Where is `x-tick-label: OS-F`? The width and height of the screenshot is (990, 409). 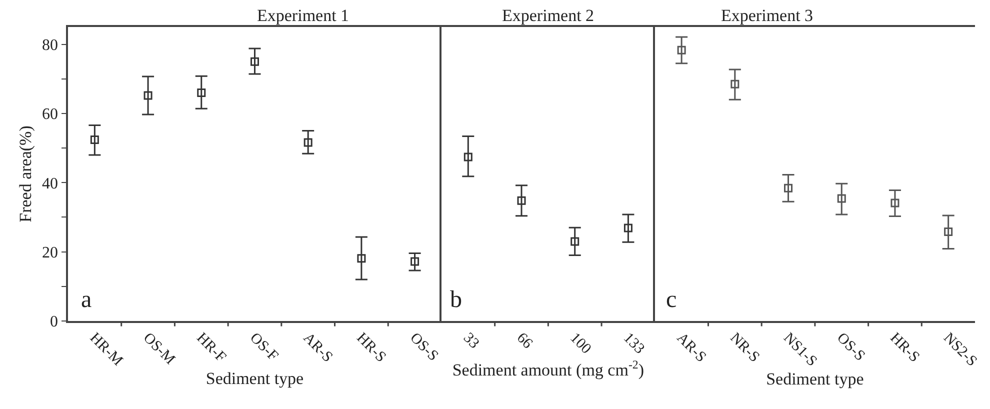
x-tick-label: OS-F is located at coordinates (263, 347).